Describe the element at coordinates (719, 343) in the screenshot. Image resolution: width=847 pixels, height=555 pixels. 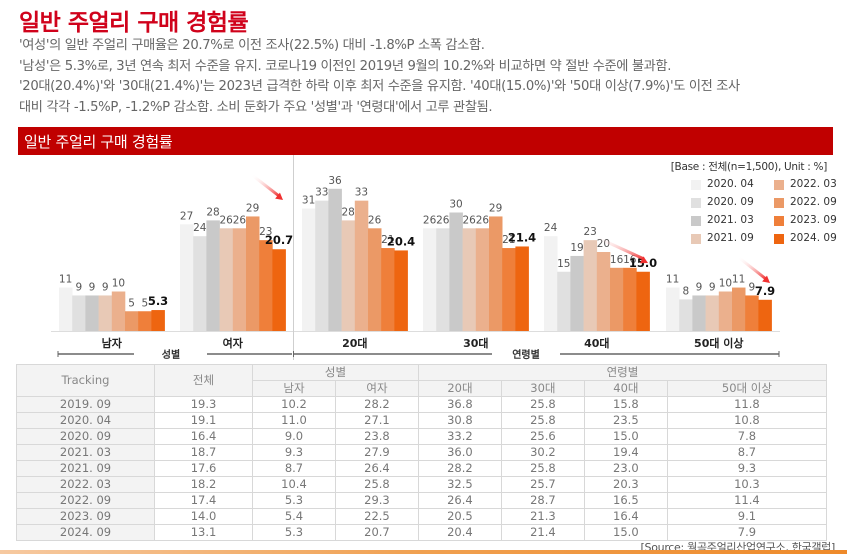
I see `category-label: 50대 이상` at that location.